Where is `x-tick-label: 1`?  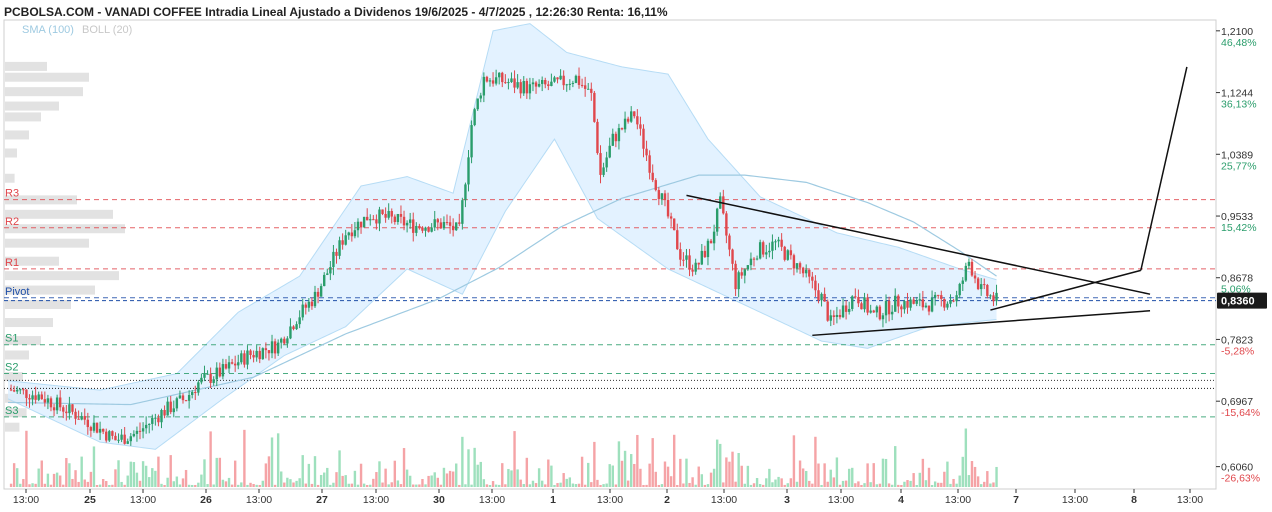
x-tick-label: 1 is located at coordinates (553, 500).